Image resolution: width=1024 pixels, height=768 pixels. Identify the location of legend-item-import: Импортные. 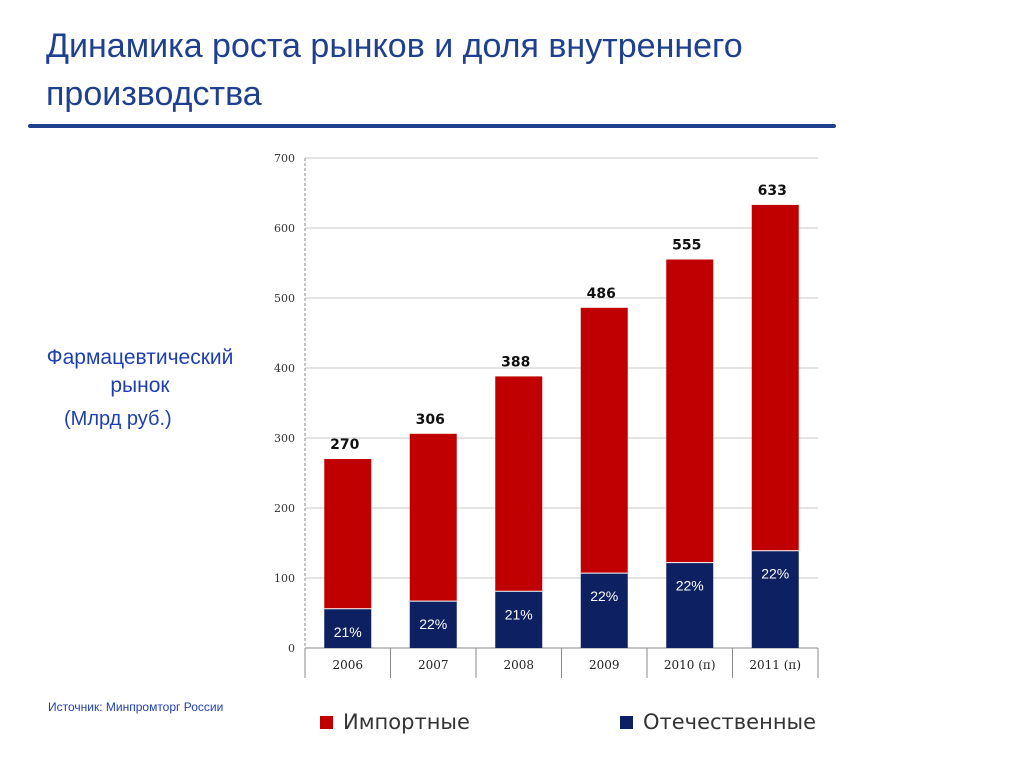
(395, 722).